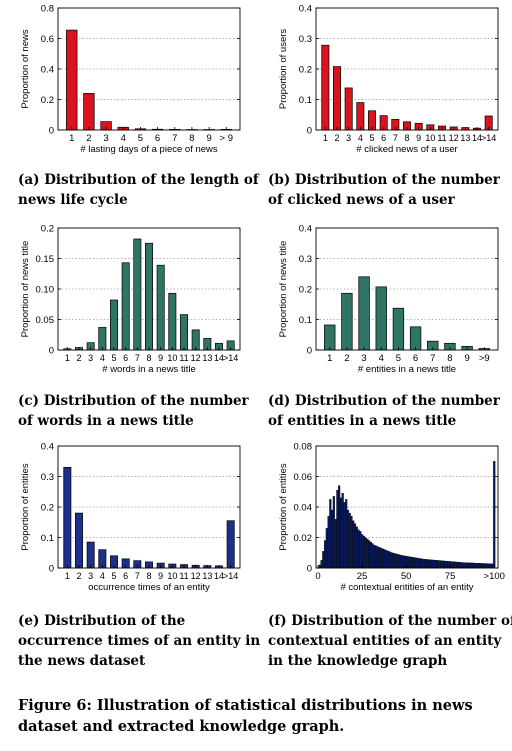 This screenshot has width=512, height=751. What do you see at coordinates (406, 149) in the screenshot?
I see `x-axis-label: # clicked news of a user` at bounding box center [406, 149].